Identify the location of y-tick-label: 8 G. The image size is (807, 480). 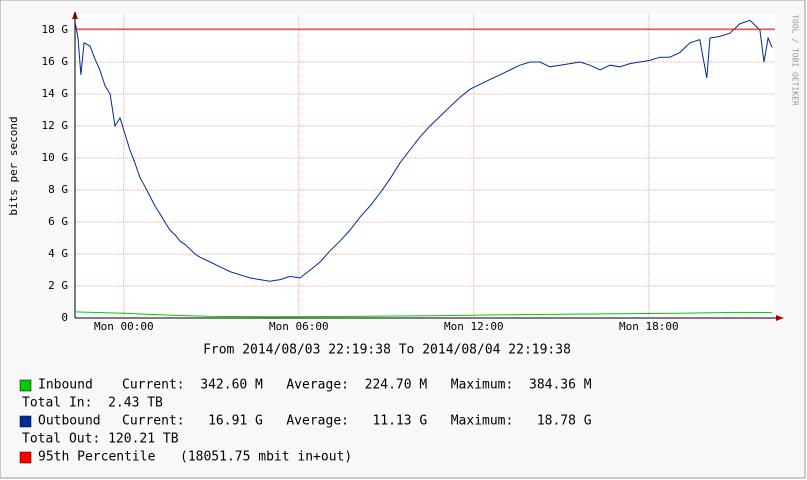
(58, 189).